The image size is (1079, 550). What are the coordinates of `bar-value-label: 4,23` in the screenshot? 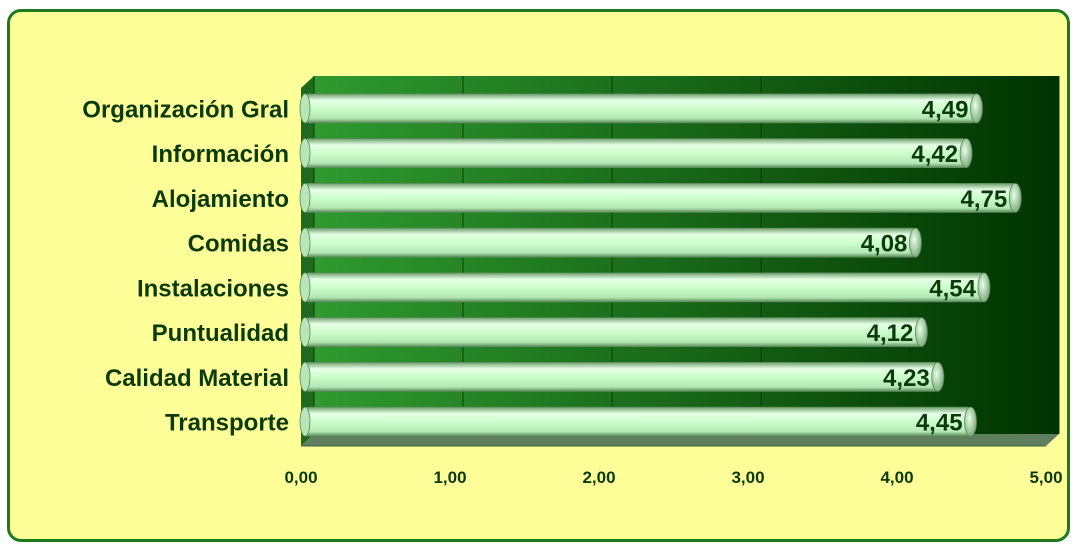 It's located at (906, 378).